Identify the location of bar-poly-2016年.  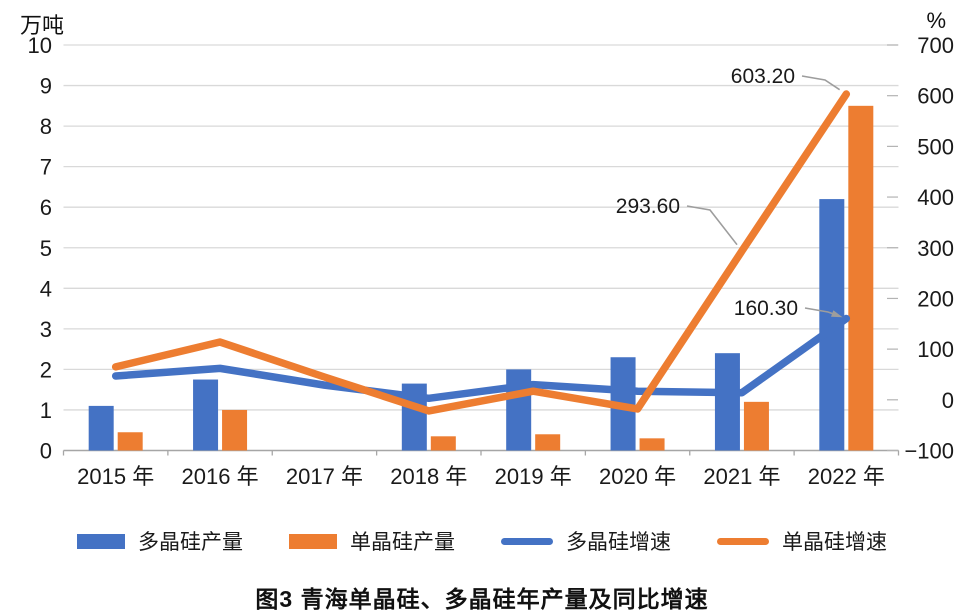
(206, 415).